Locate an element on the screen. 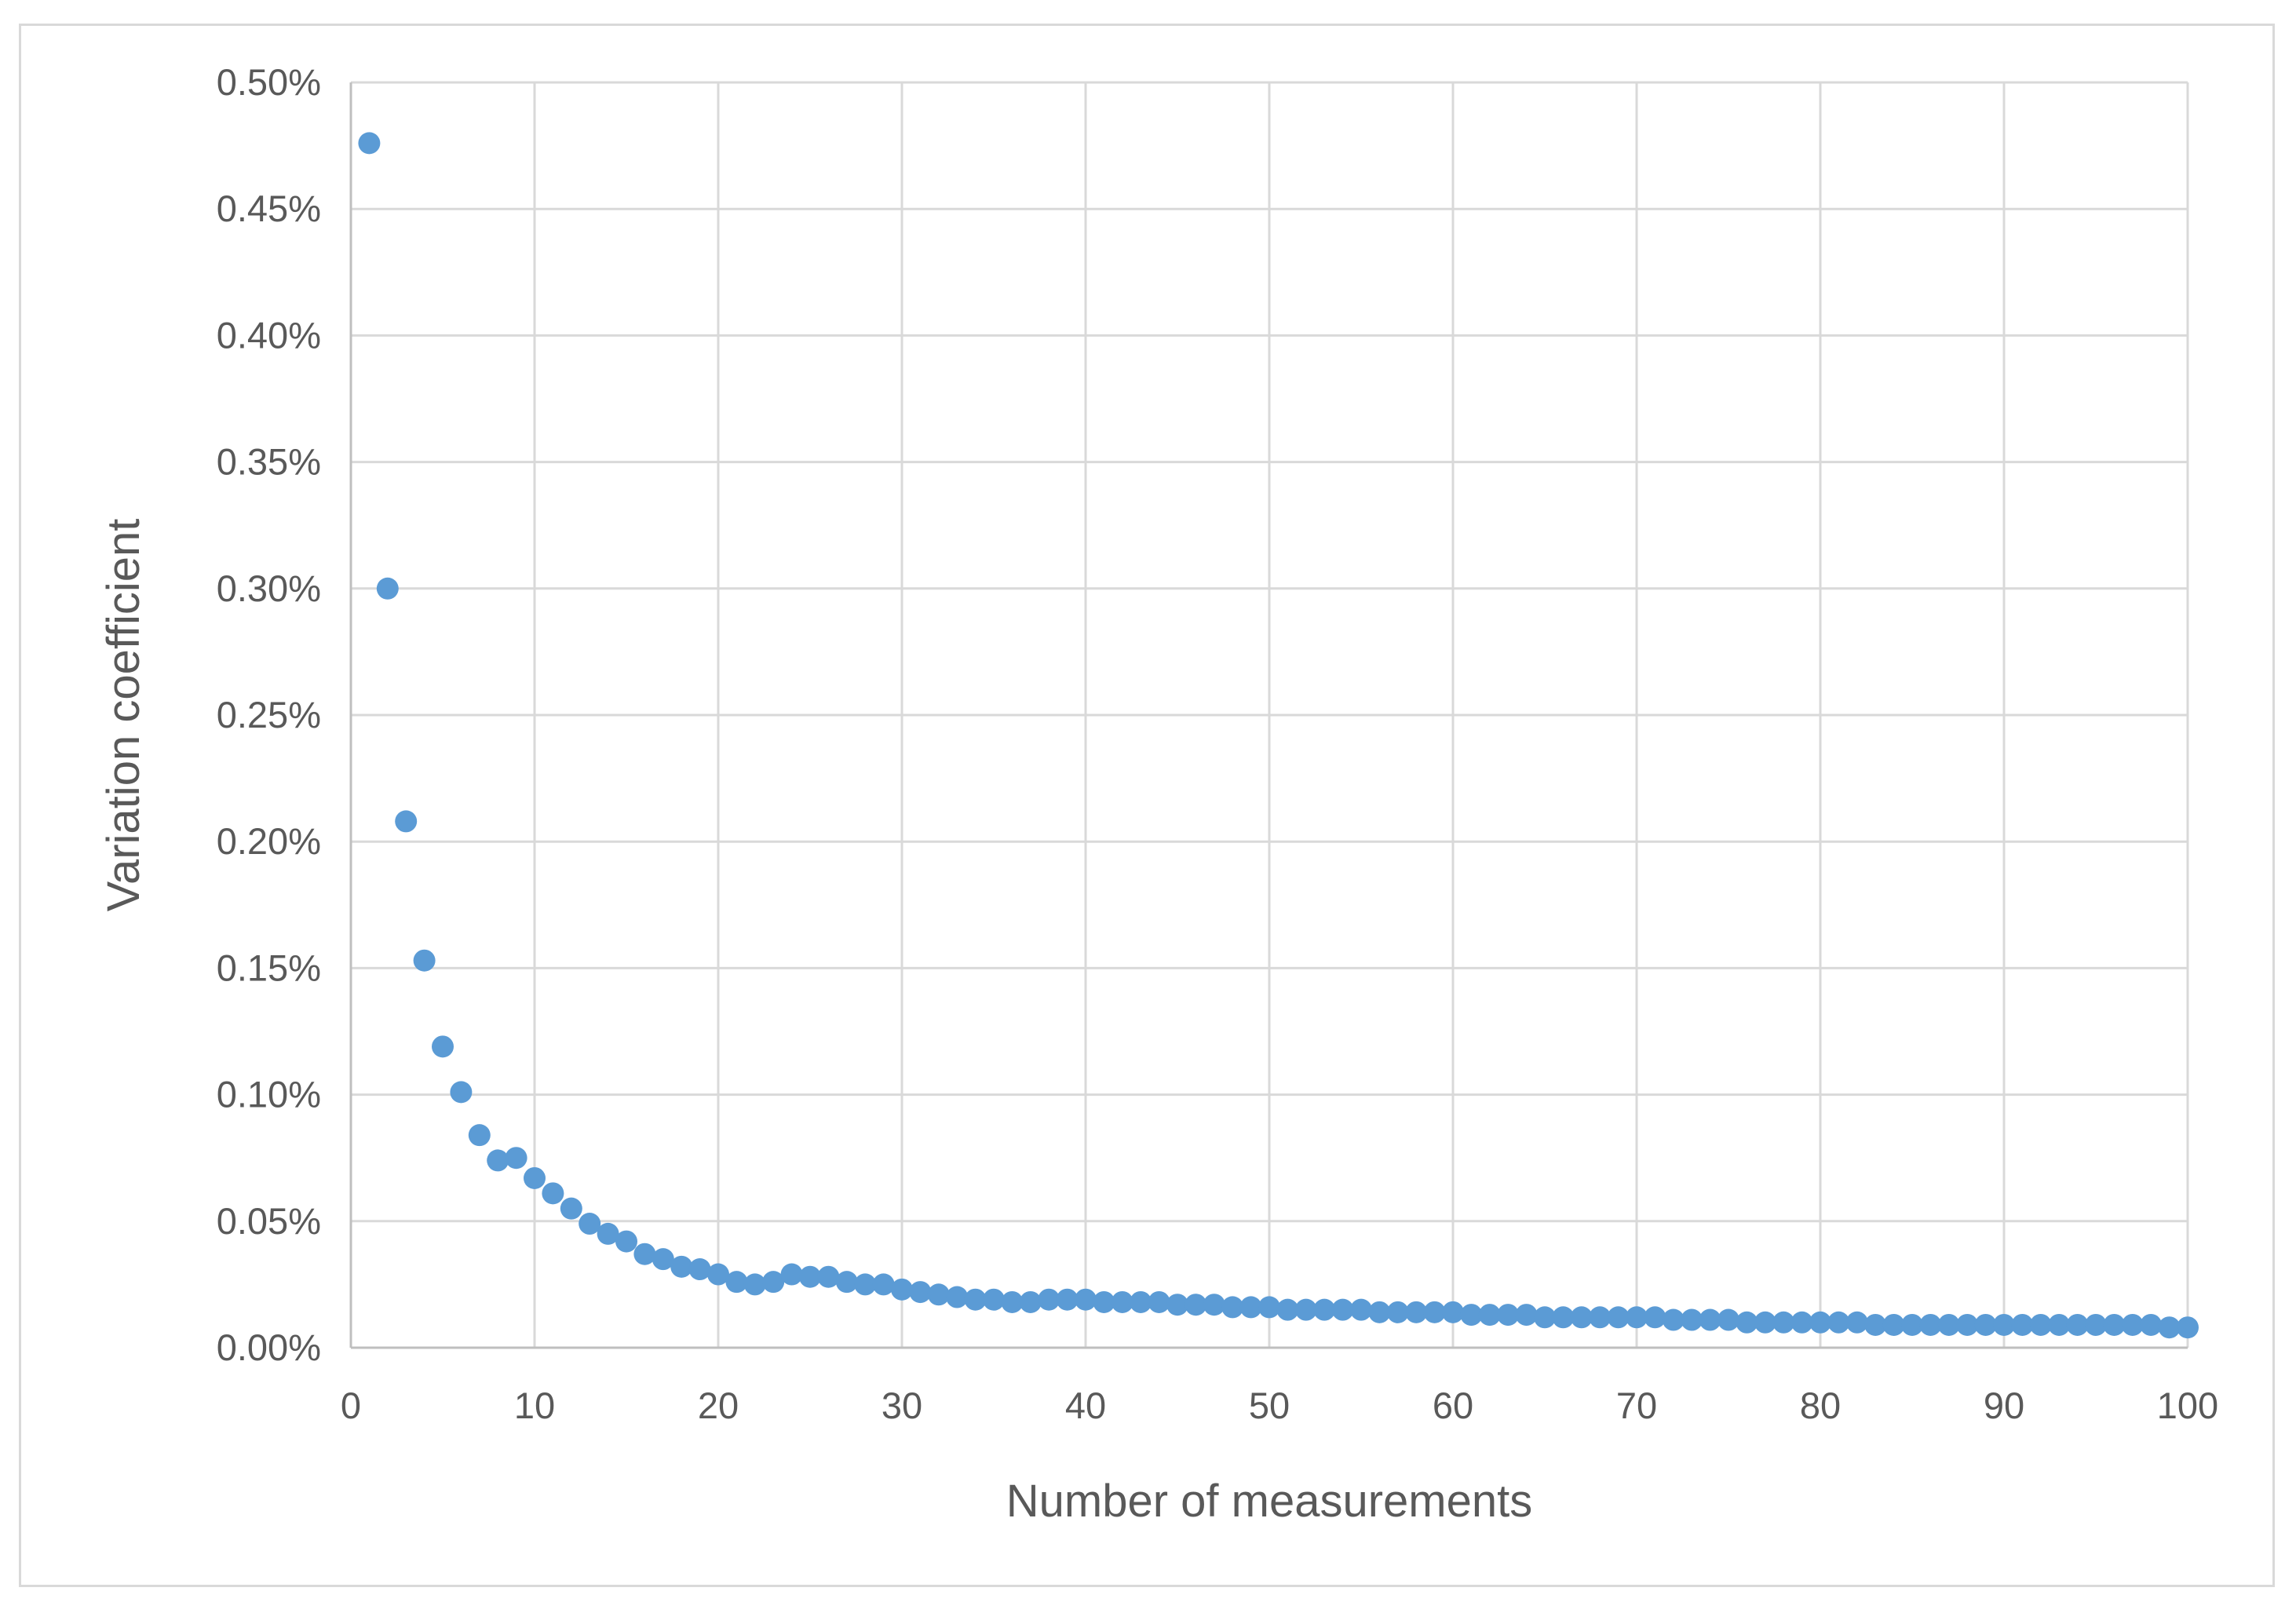 This screenshot has width=2296, height=1613. y-tick-label: 0.10% is located at coordinates (269, 1094).